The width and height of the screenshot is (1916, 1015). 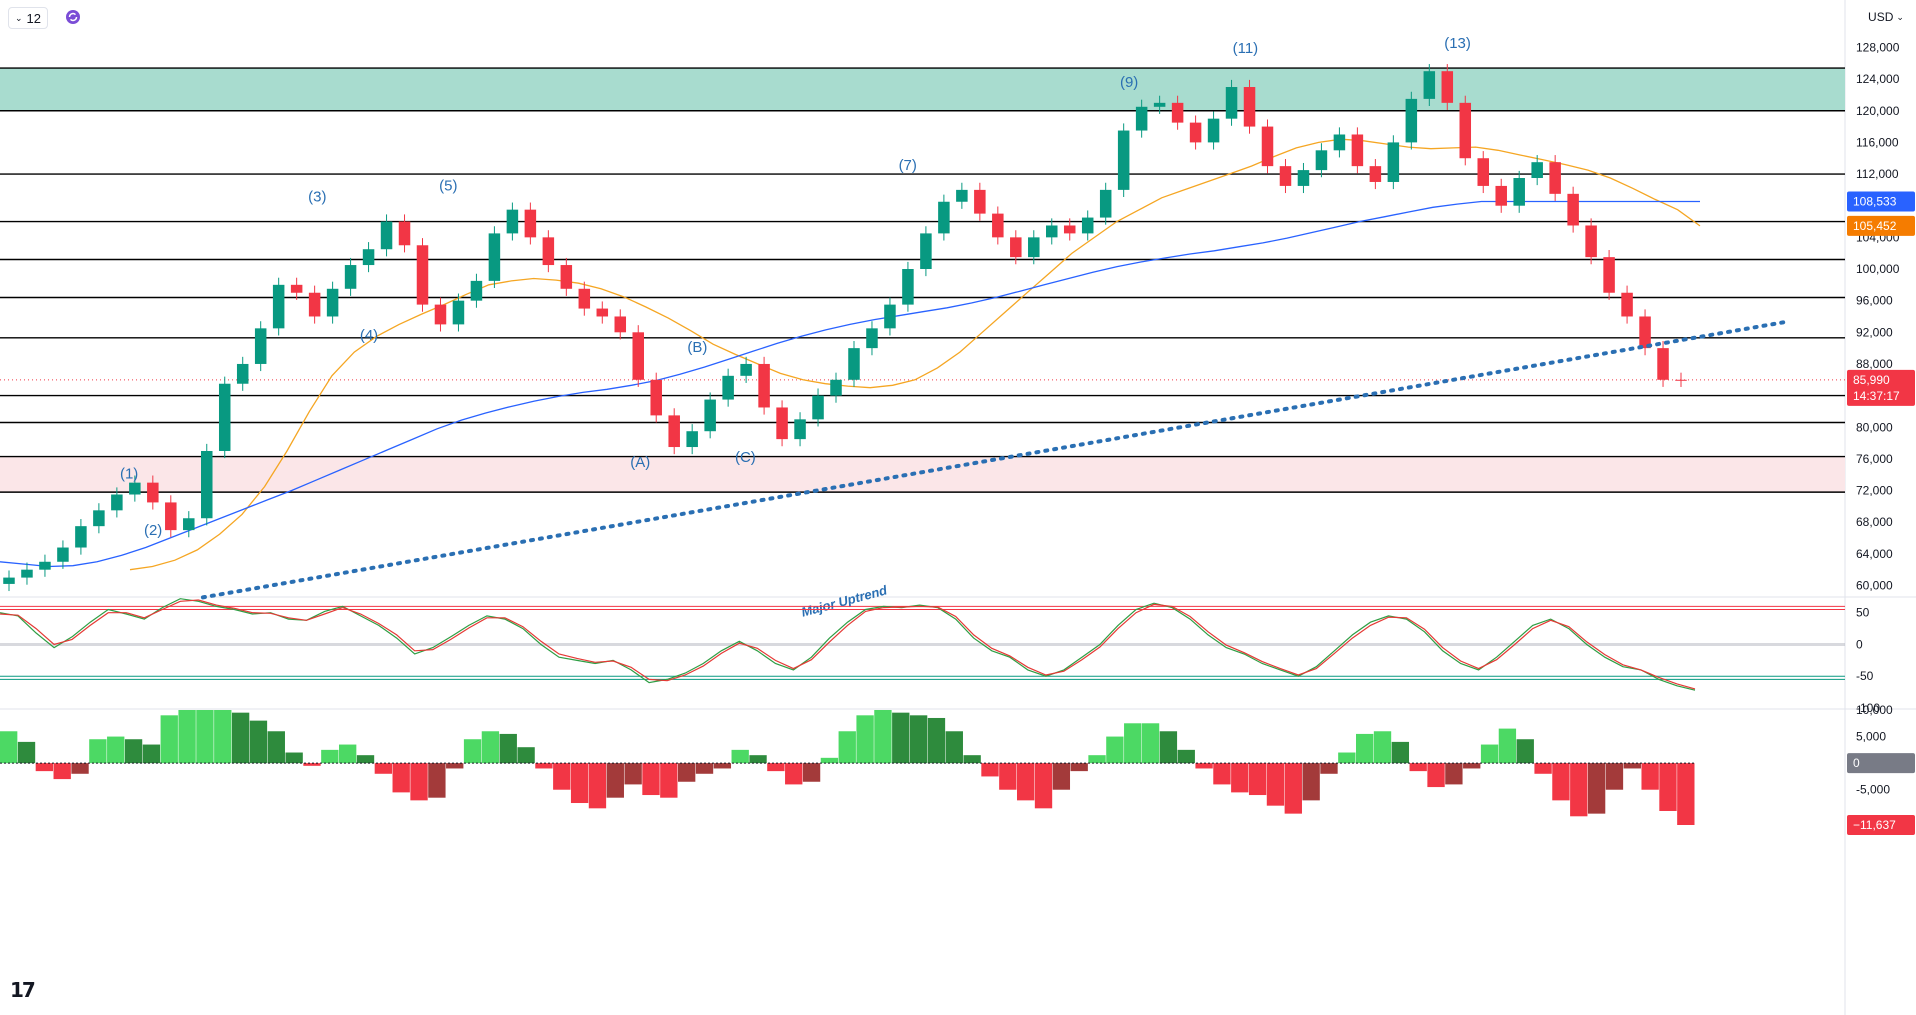 What do you see at coordinates (1871, 737) in the screenshot?
I see `histogram-tick-label: 5,000` at bounding box center [1871, 737].